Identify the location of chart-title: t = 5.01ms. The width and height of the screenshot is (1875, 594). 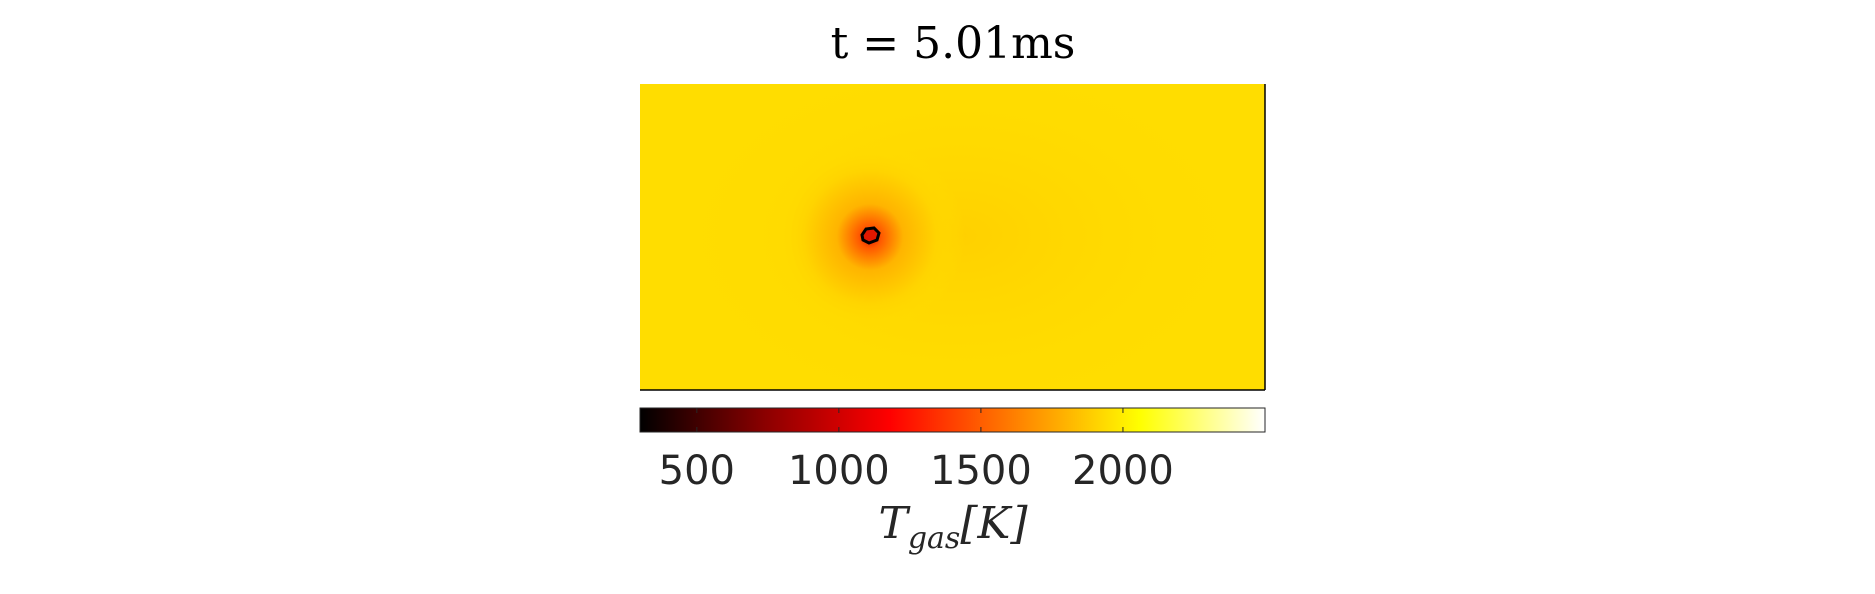
(953, 43).